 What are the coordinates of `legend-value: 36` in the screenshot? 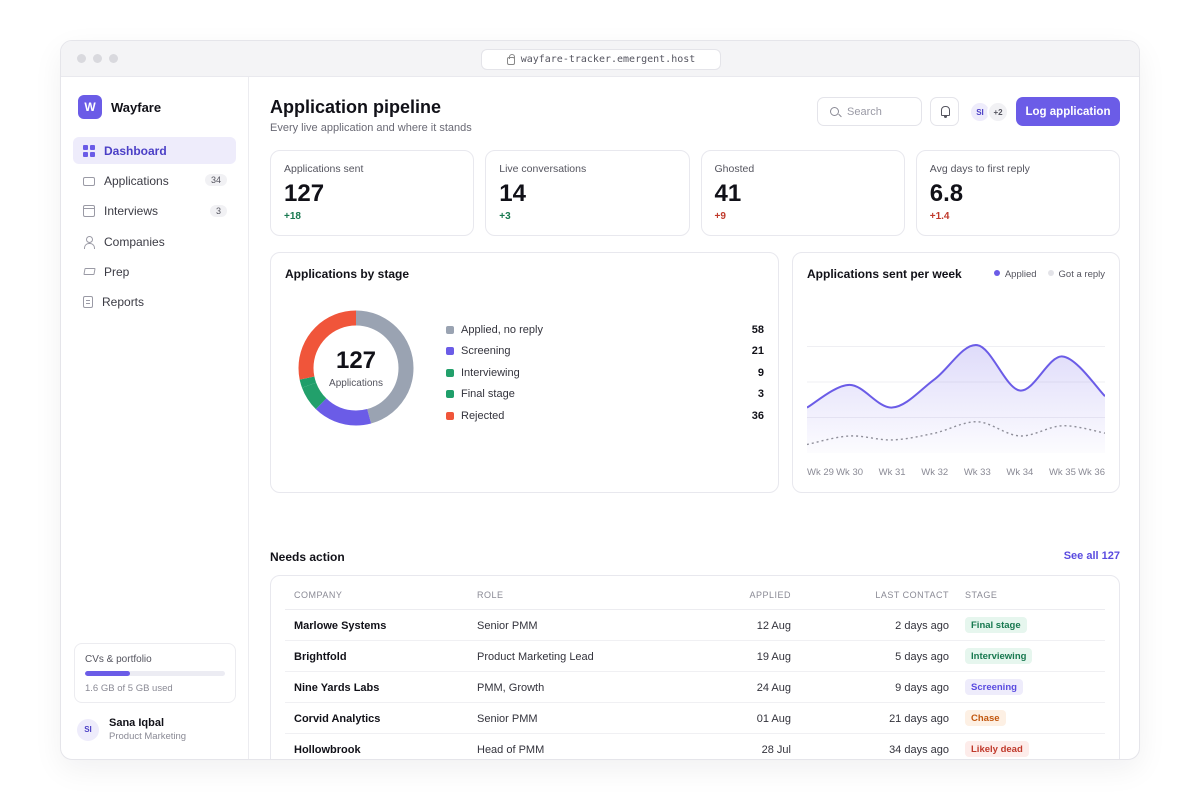 It's located at (757, 415).